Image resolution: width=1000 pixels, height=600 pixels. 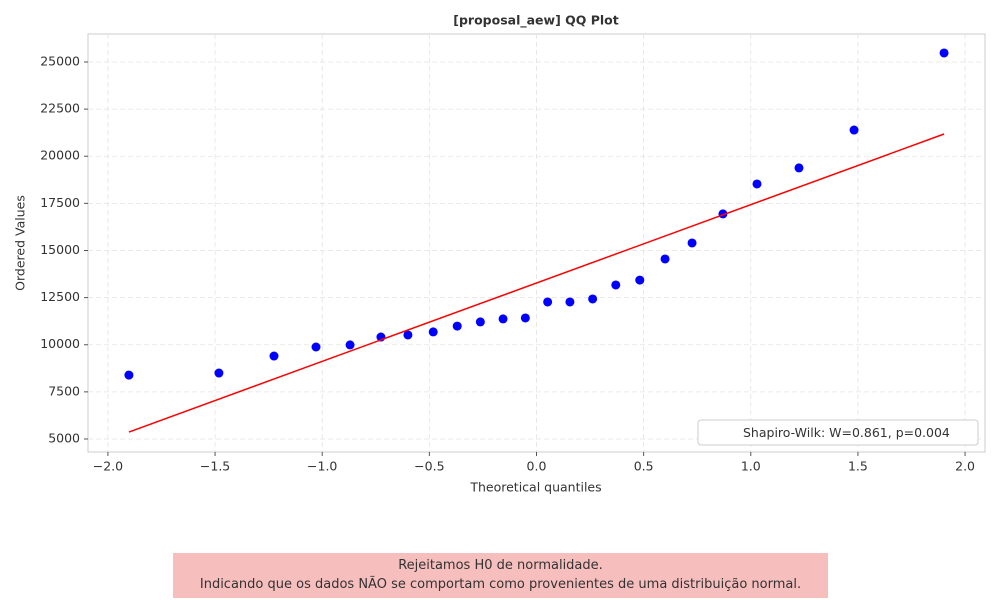 I want to click on y-tick-label: 22500, so click(x=60, y=108).